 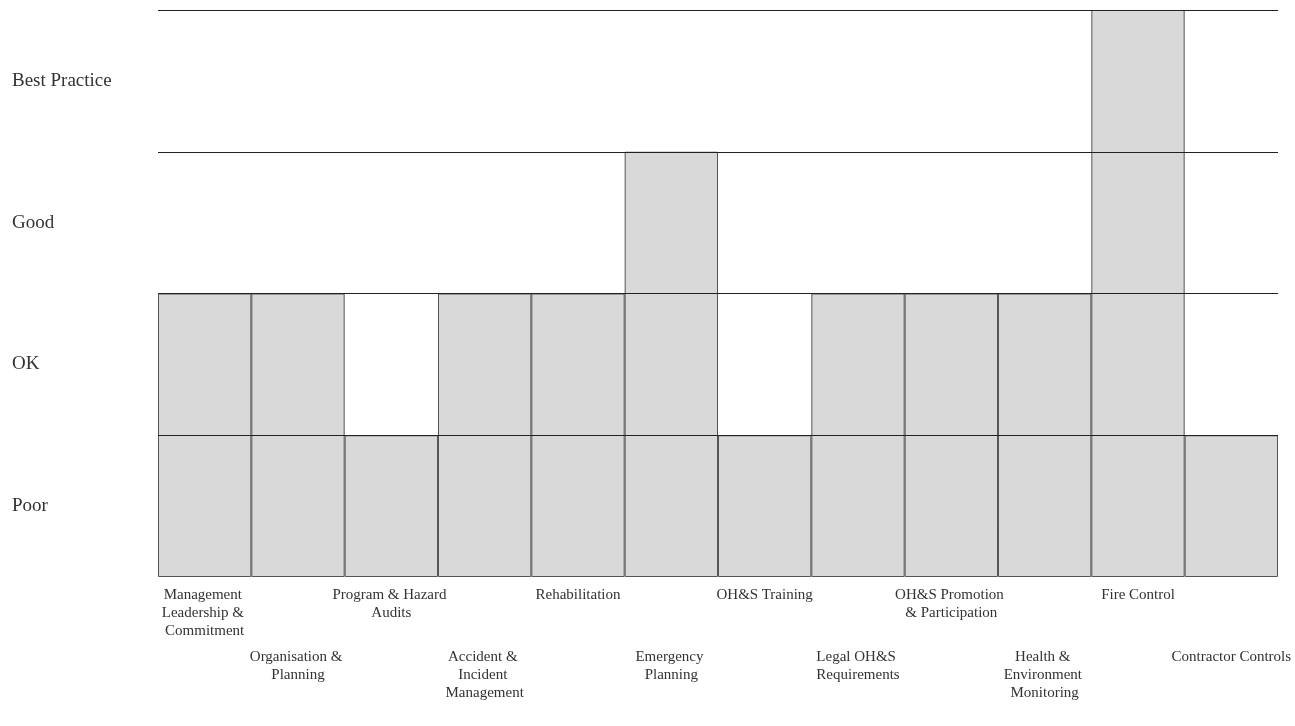 I want to click on text: OK, so click(x=26, y=363).